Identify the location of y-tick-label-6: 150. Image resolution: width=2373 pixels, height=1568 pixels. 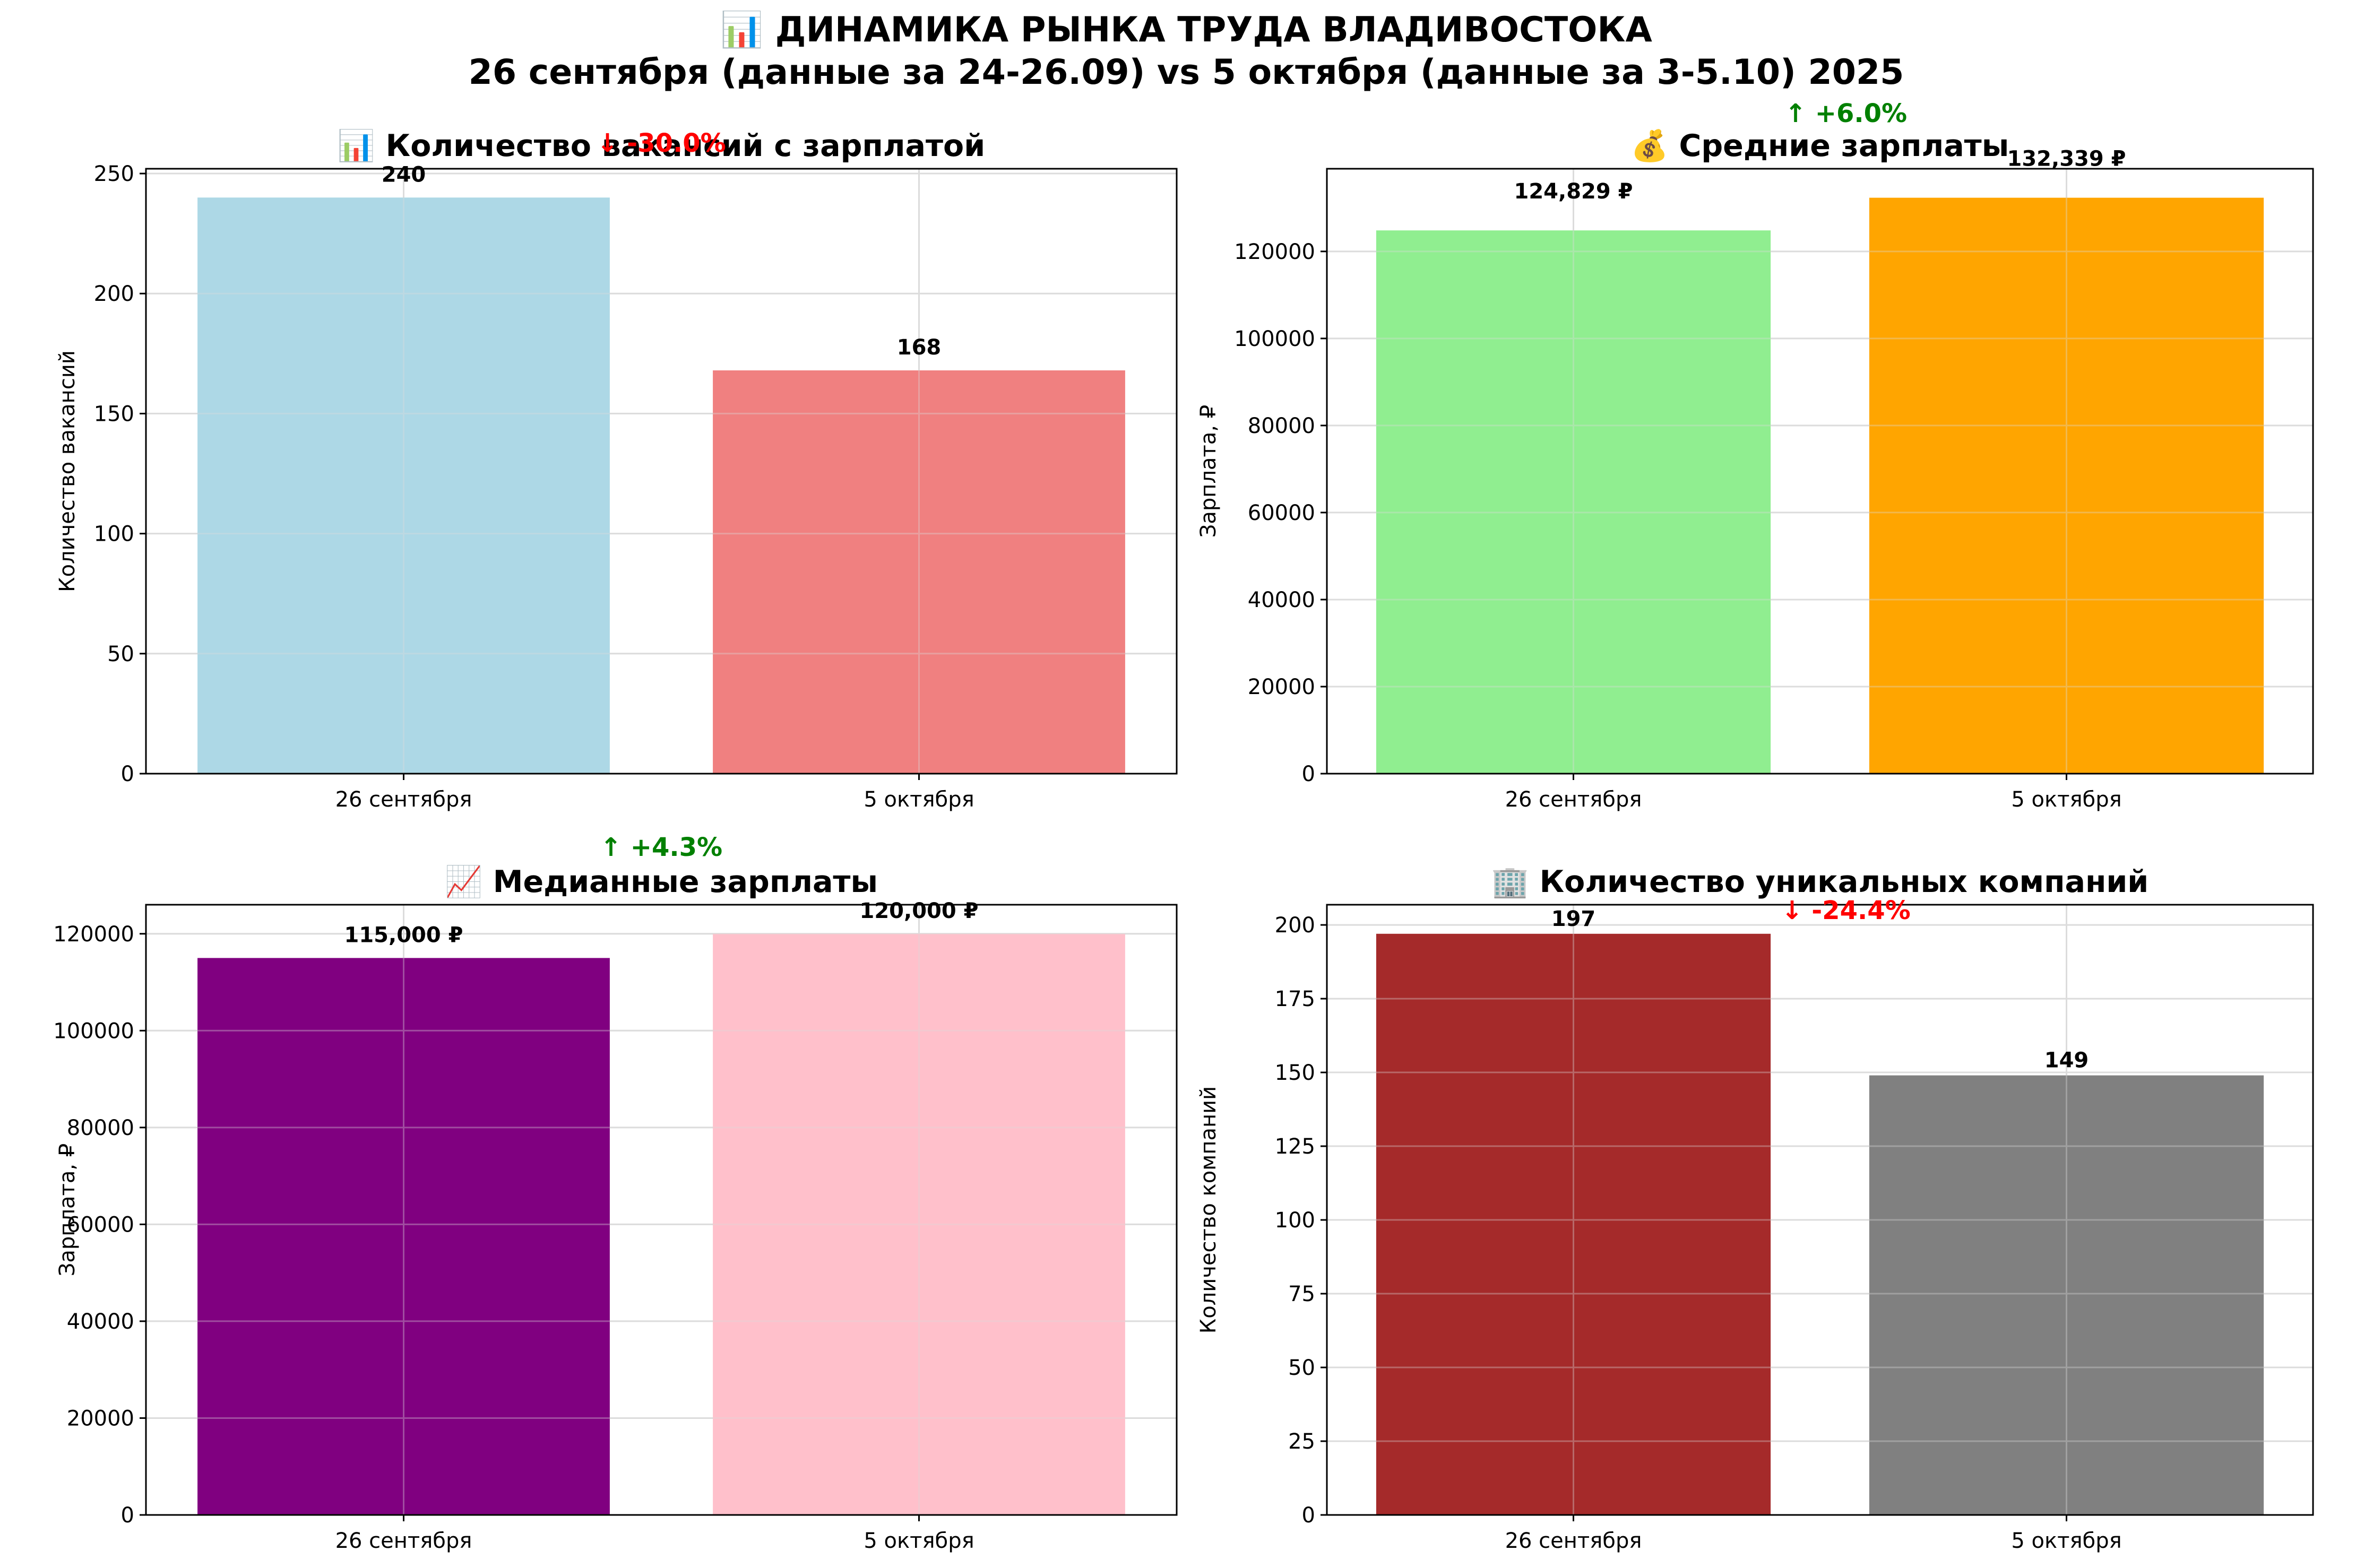
(1295, 1073).